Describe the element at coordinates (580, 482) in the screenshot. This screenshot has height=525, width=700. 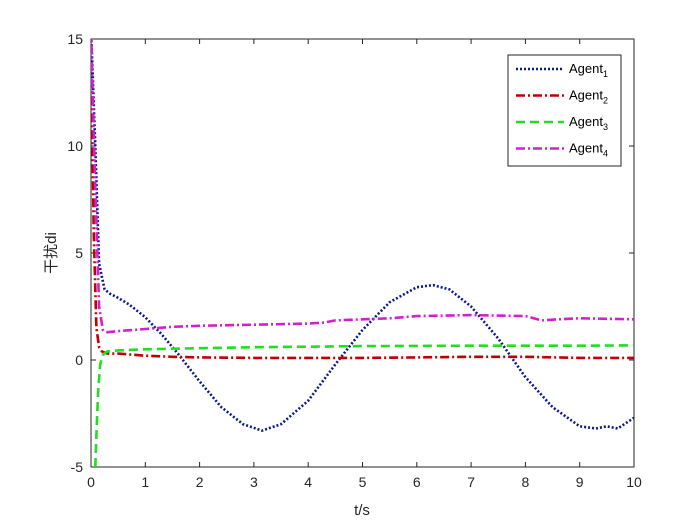
I see `x-tick-label: 9` at that location.